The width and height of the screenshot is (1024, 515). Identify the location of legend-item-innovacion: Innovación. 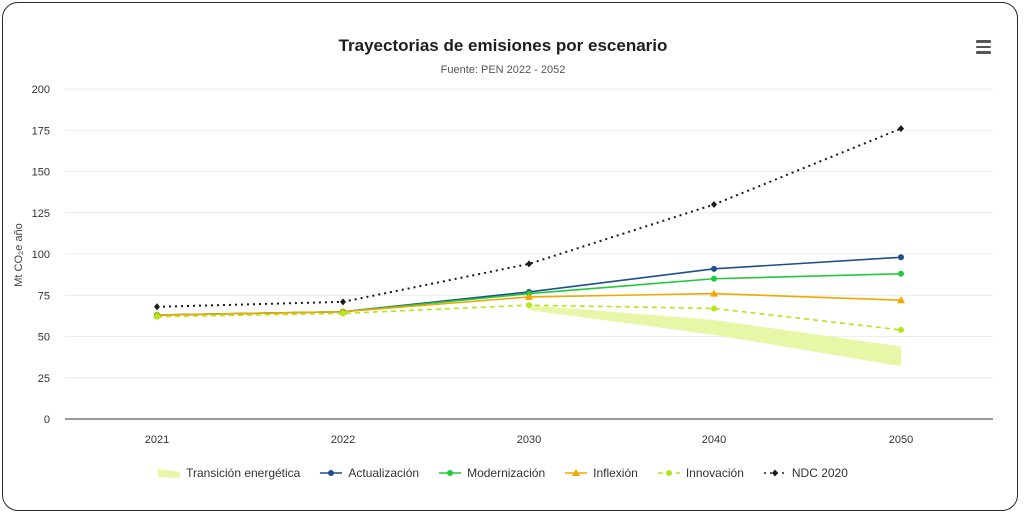
(700, 473).